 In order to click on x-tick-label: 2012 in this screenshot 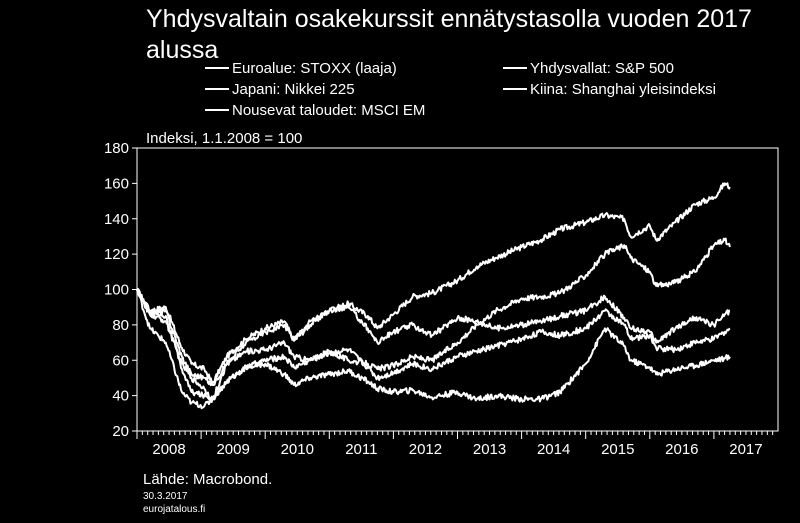, I will do `click(425, 449)`.